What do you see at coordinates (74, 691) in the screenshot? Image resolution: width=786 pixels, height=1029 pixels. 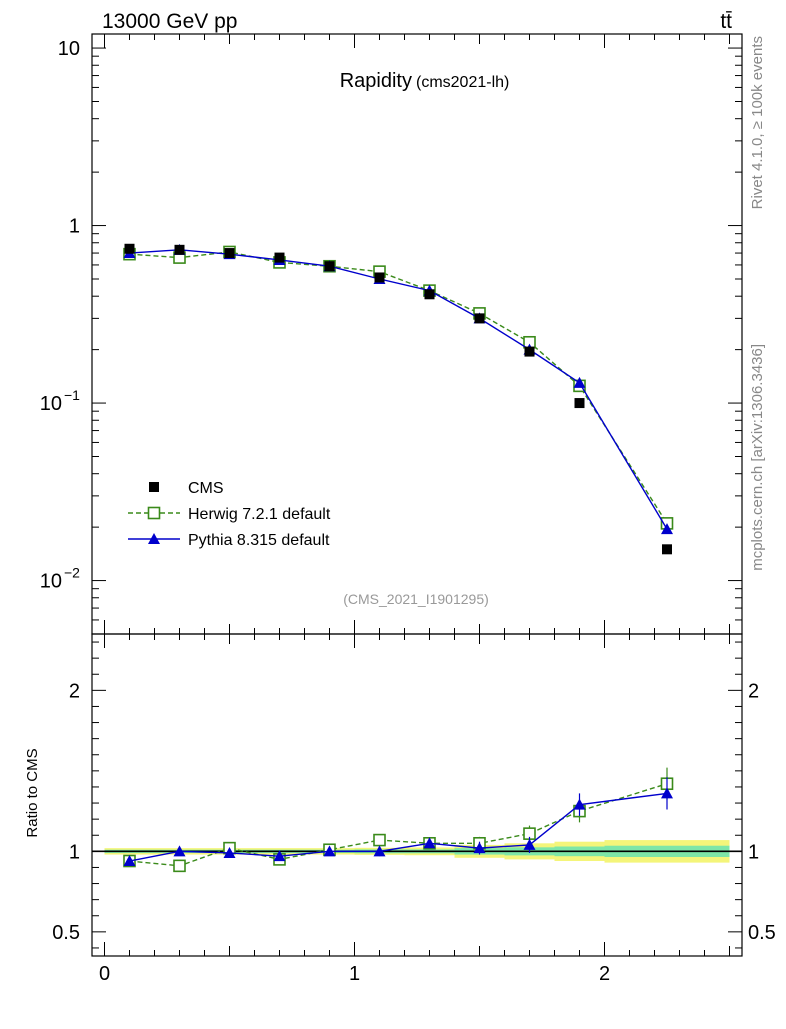 I see `ratio-ytick-label-2: 2` at bounding box center [74, 691].